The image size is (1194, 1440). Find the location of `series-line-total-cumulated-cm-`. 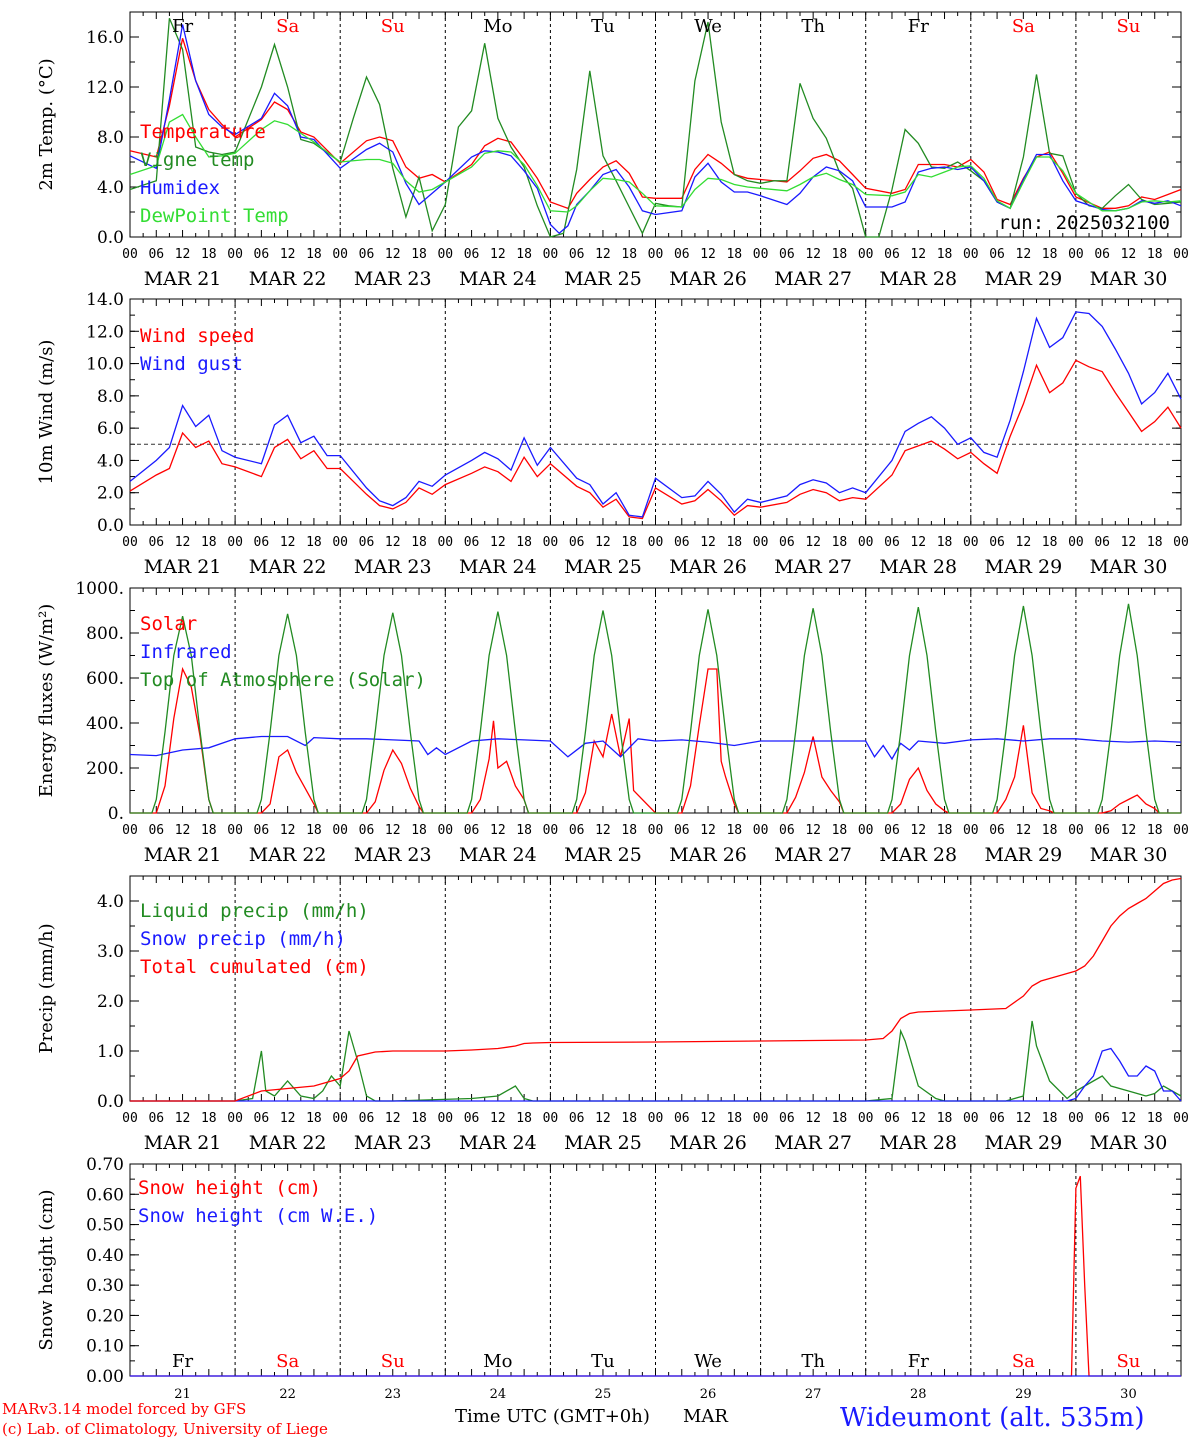

series-line-total-cumulated-cm- is located at coordinates (656, 989).